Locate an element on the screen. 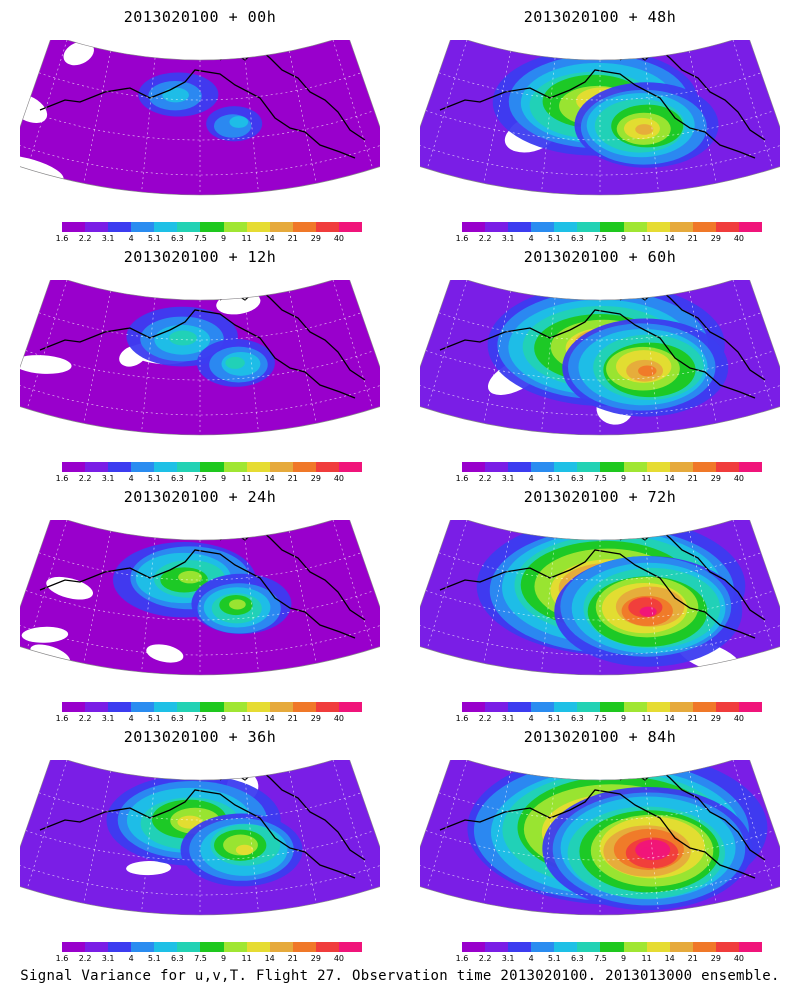 The image size is (800, 1000). panel-title: 2013020100 + 48h is located at coordinates (600, 17).